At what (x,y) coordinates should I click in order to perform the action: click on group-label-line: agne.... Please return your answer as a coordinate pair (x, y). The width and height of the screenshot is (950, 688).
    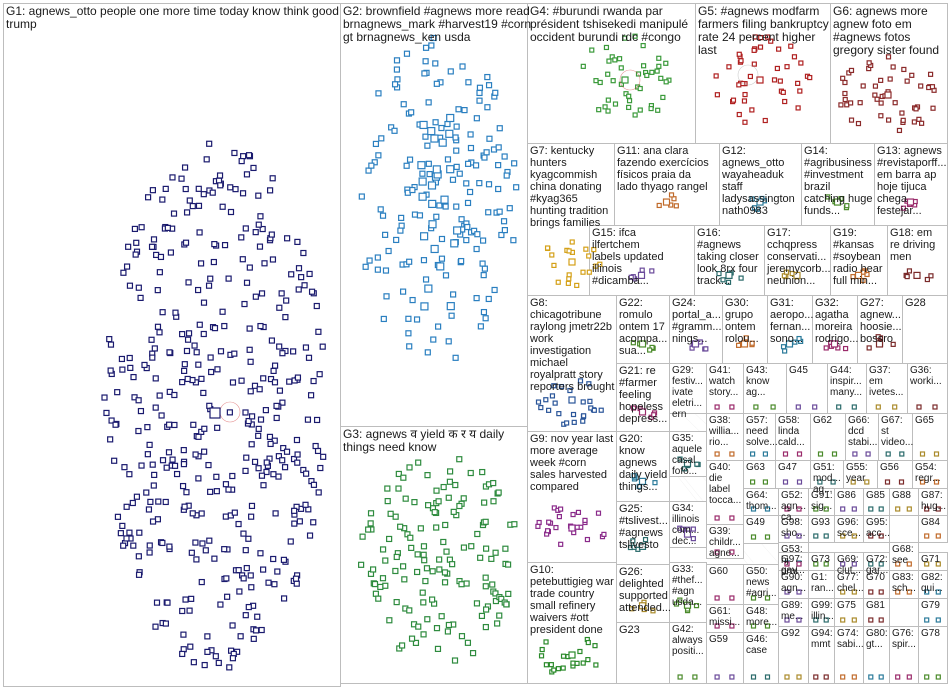
    Looking at the image, I should click on (724, 553).